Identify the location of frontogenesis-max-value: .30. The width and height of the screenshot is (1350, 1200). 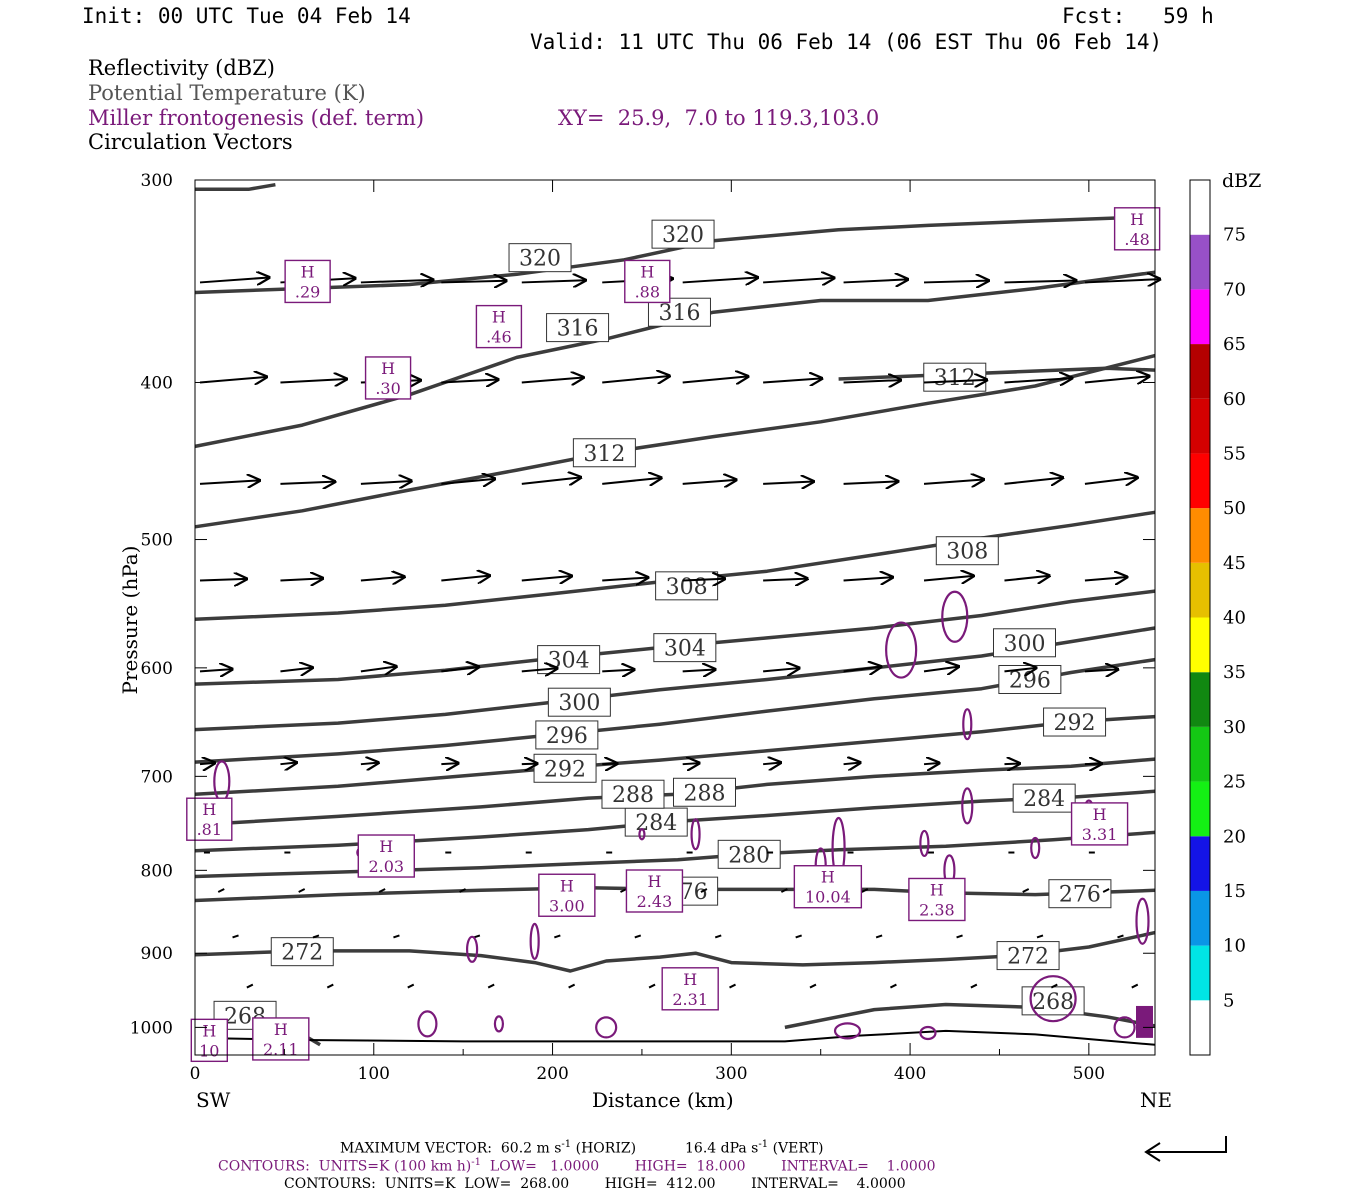
(387, 388).